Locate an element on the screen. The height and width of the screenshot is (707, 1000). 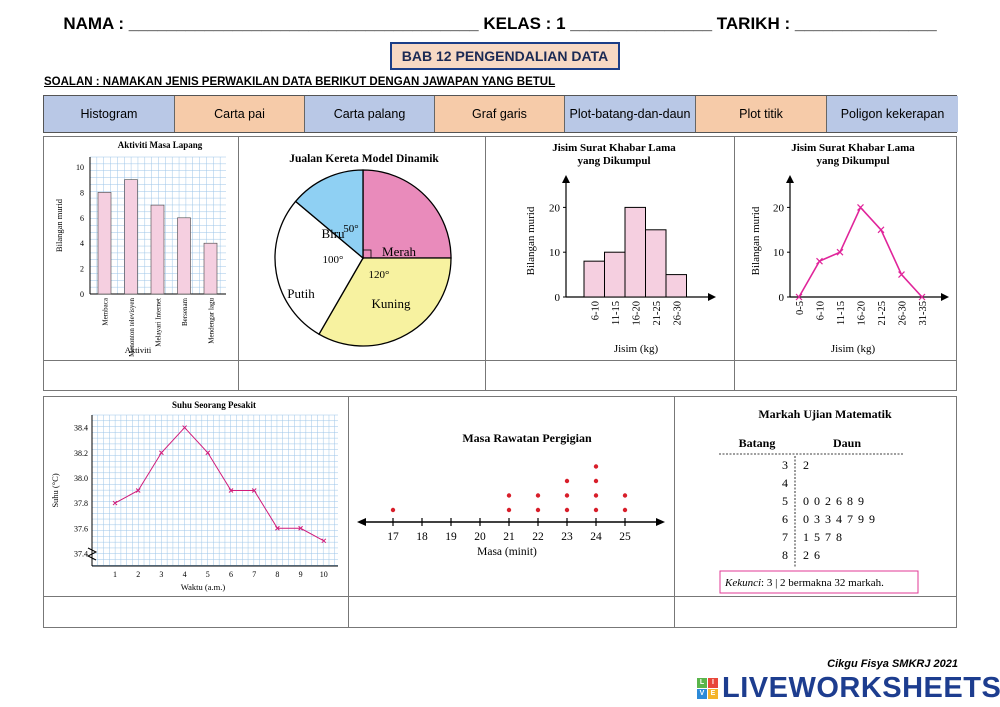
x-tick-label: 10 is located at coordinates (324, 574).